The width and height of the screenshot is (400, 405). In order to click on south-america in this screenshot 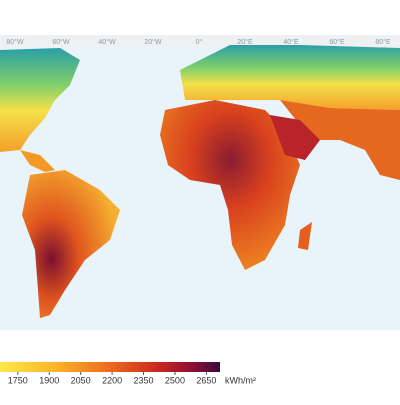, I will do `click(71, 244)`.